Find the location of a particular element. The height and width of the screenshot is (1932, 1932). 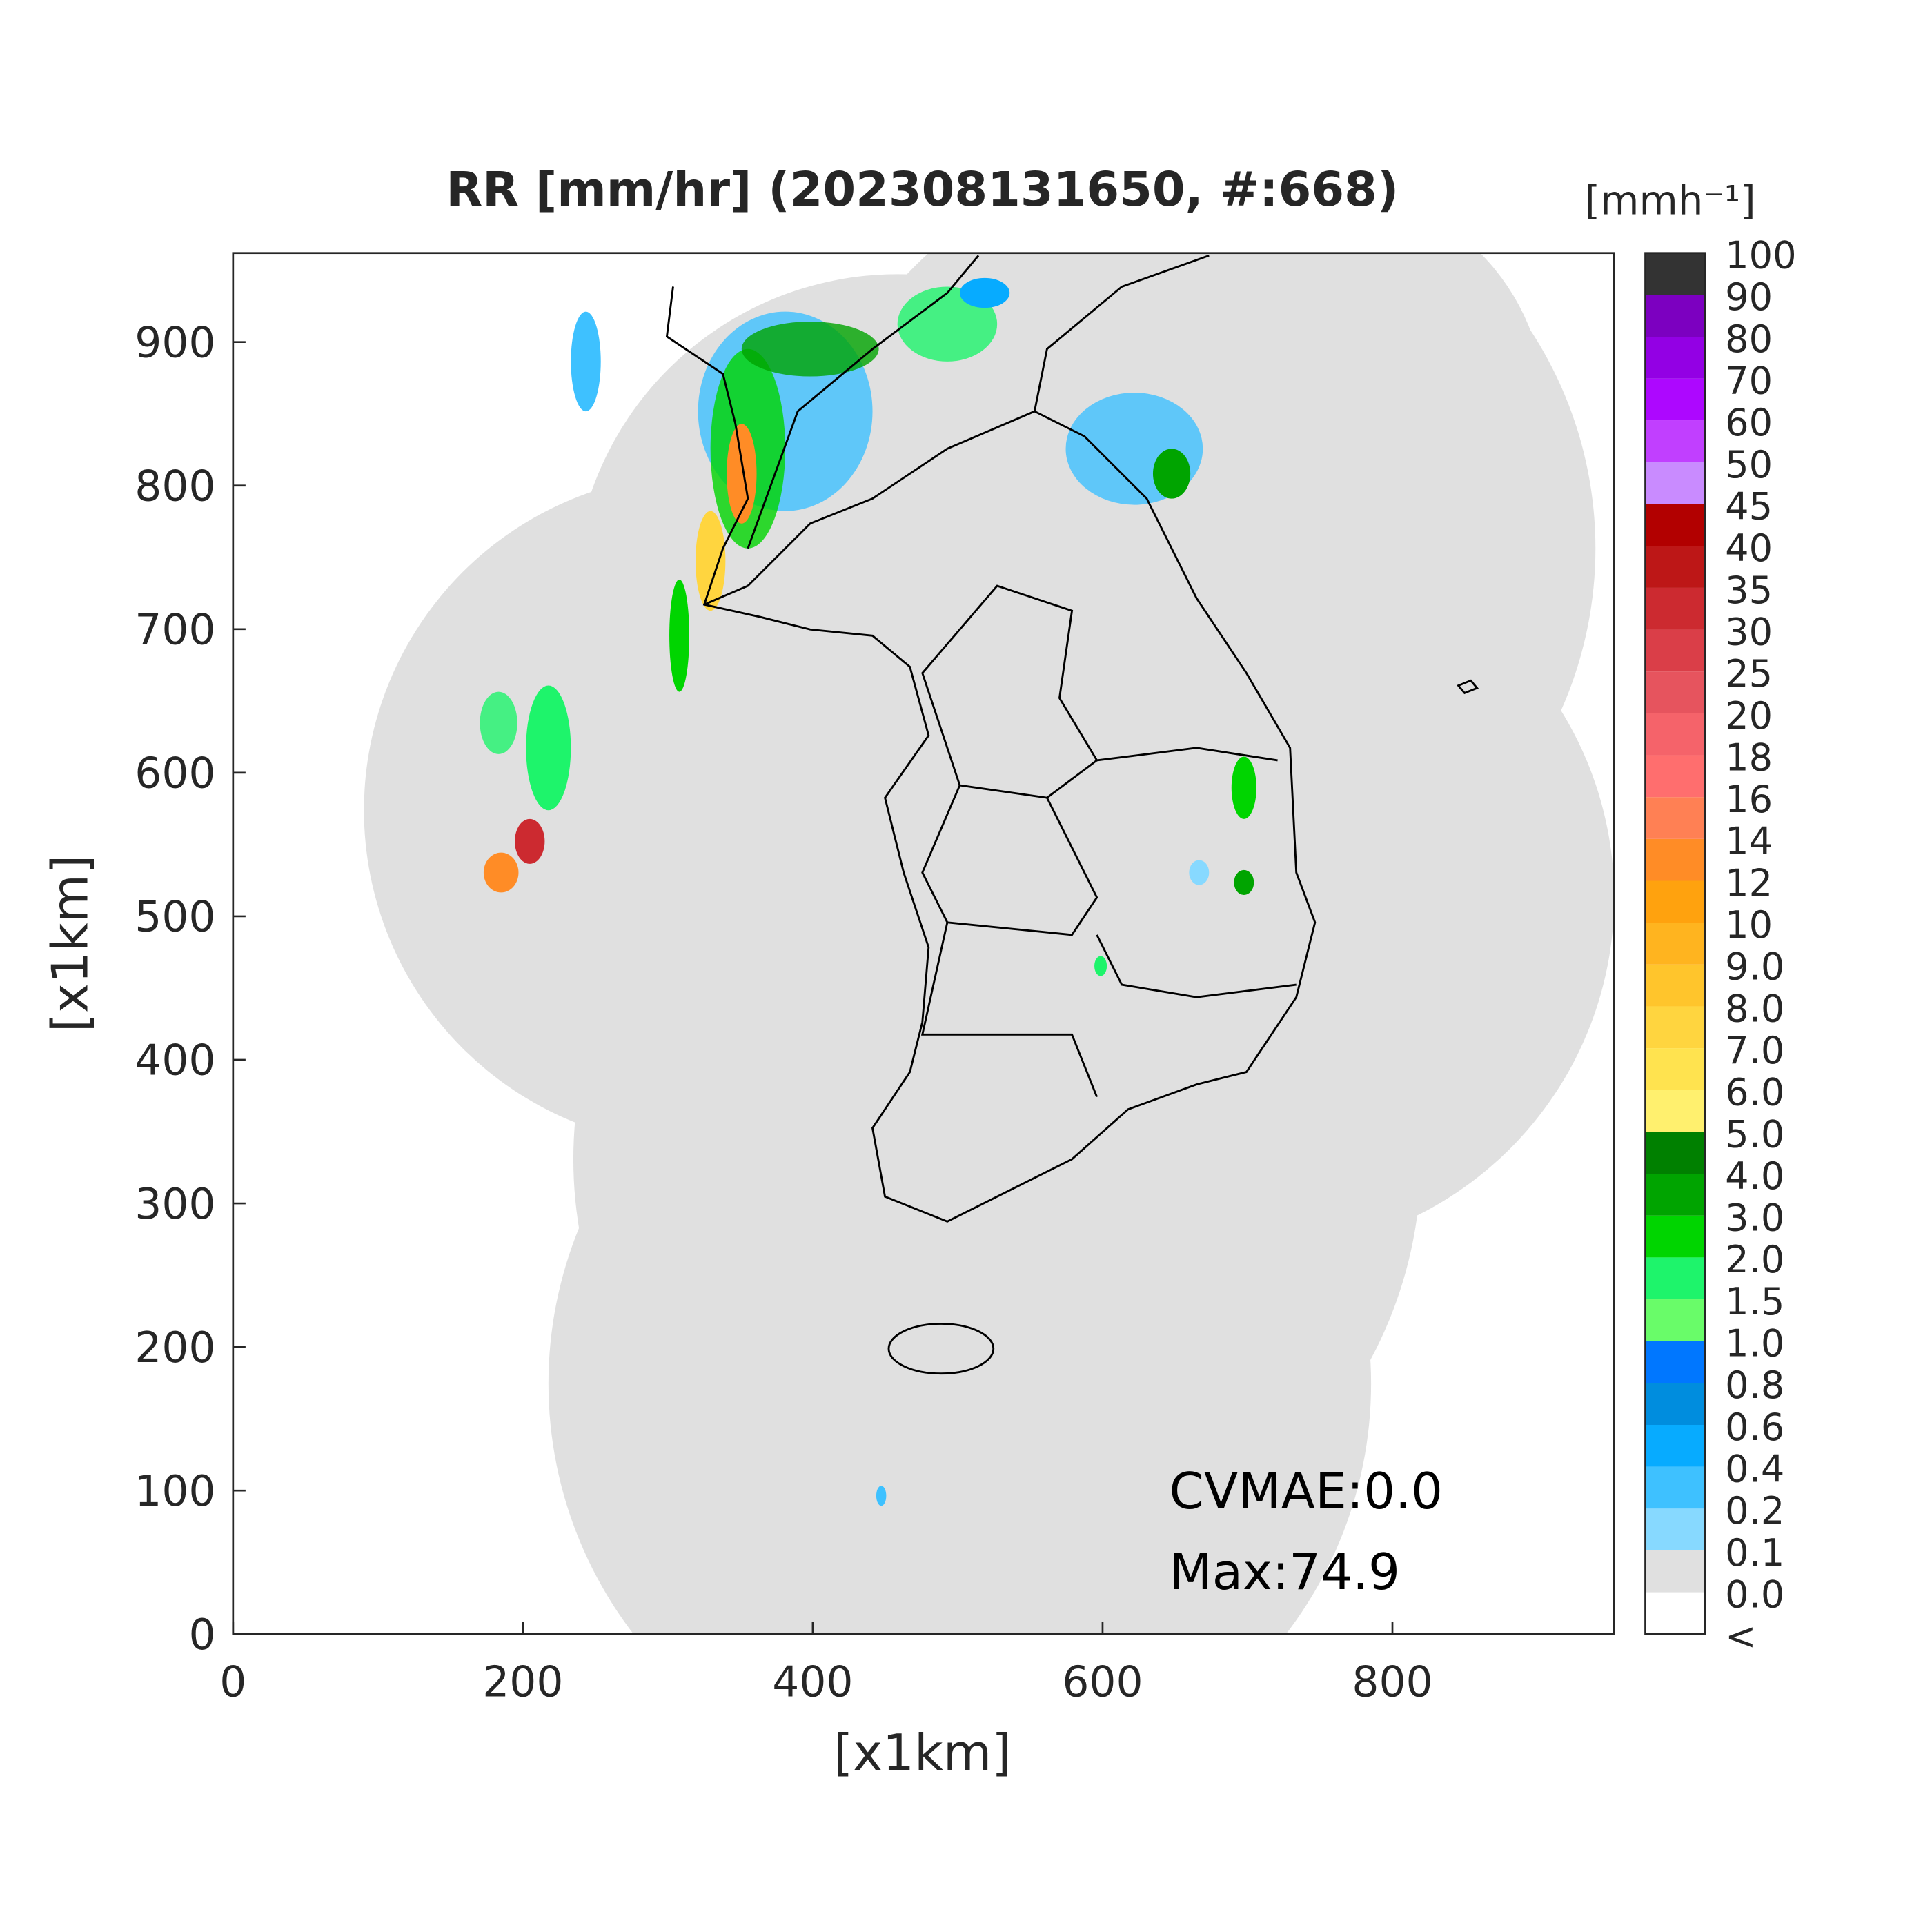

colorbar-frame is located at coordinates (1675, 943).